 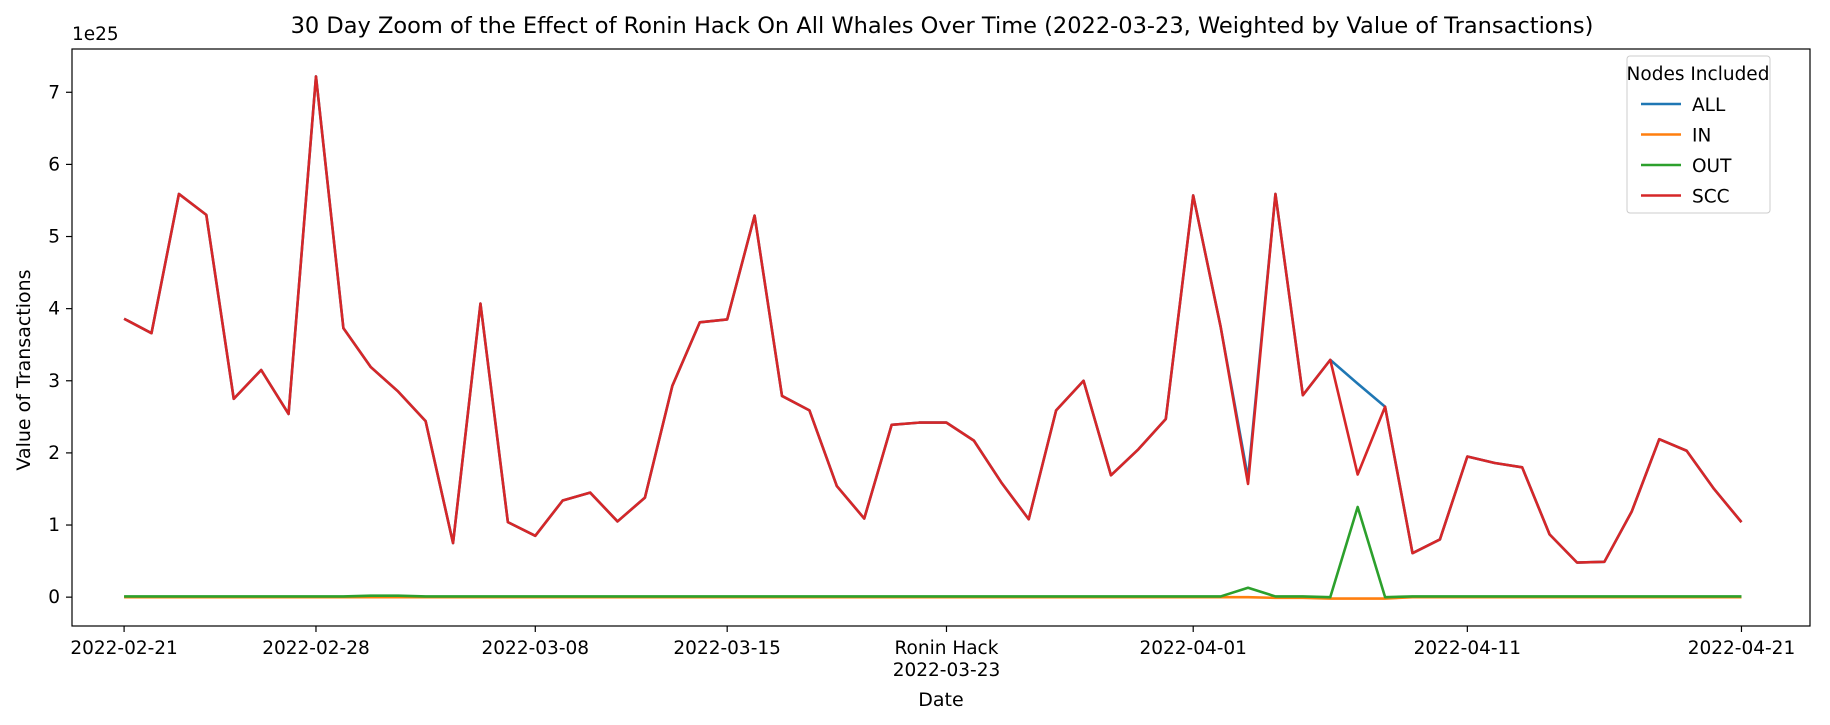 I want to click on legend: Nodes Included ALL IN OUT SCC, so click(x=1698, y=134).